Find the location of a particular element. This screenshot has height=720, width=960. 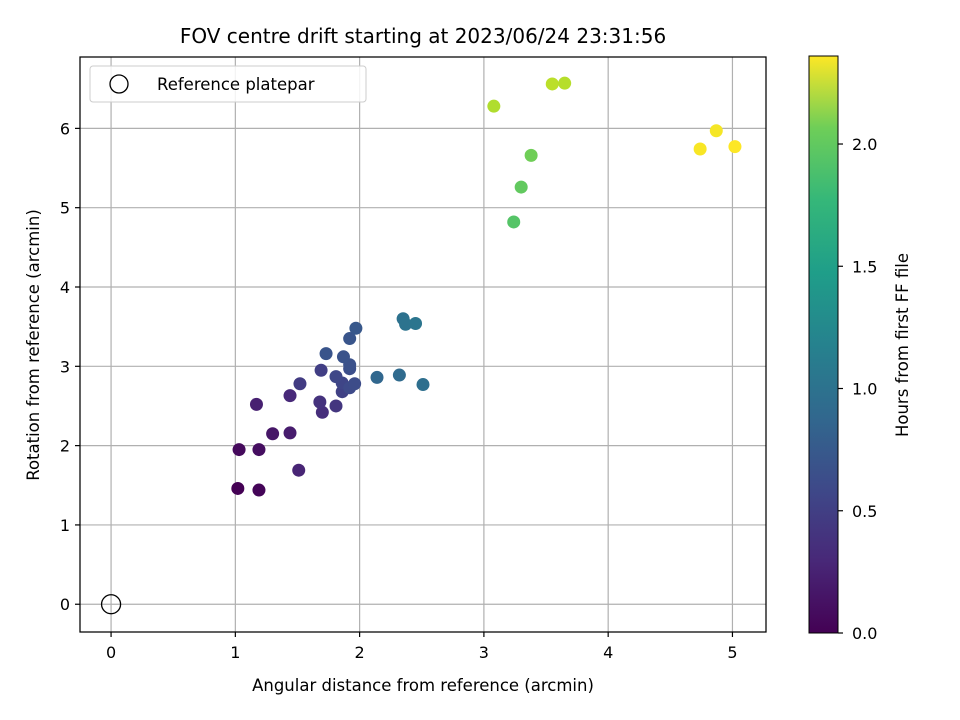

y-axis-ticks: 0 1 2 3 4 5 6 is located at coordinates (70, 366).